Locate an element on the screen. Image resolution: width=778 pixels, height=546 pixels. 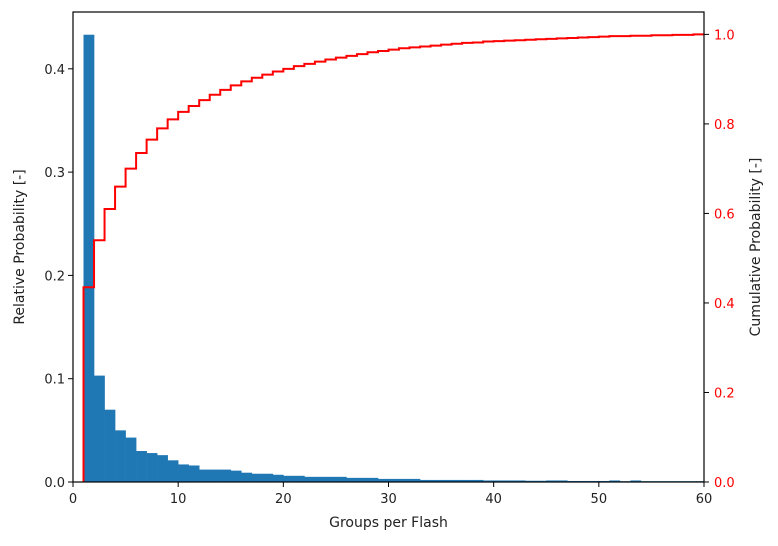
x-tick-label: 20 is located at coordinates (283, 499).